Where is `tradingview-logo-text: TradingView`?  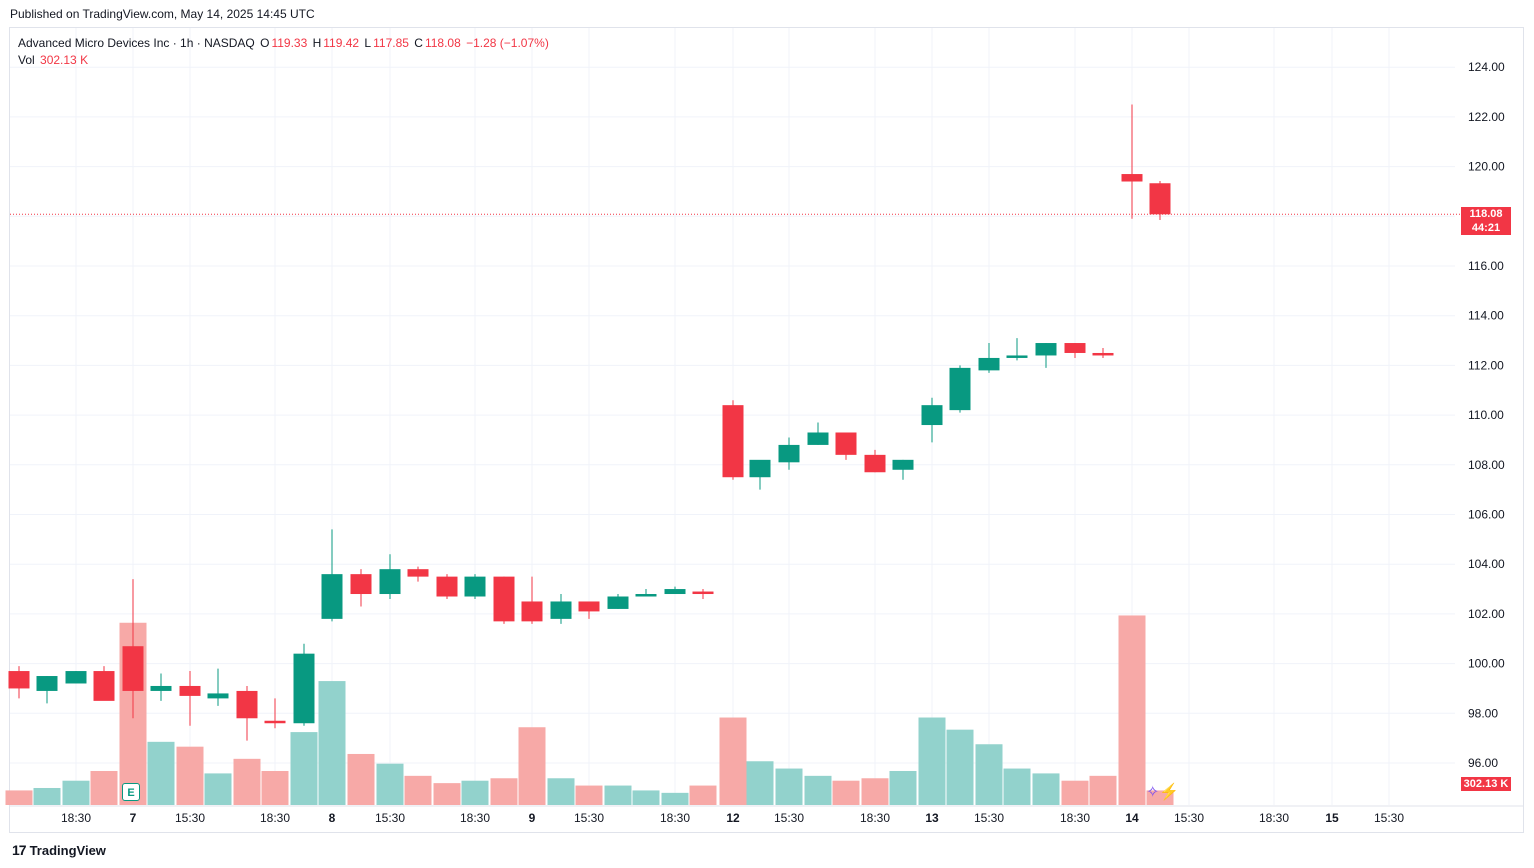 tradingview-logo-text: TradingView is located at coordinates (67, 850).